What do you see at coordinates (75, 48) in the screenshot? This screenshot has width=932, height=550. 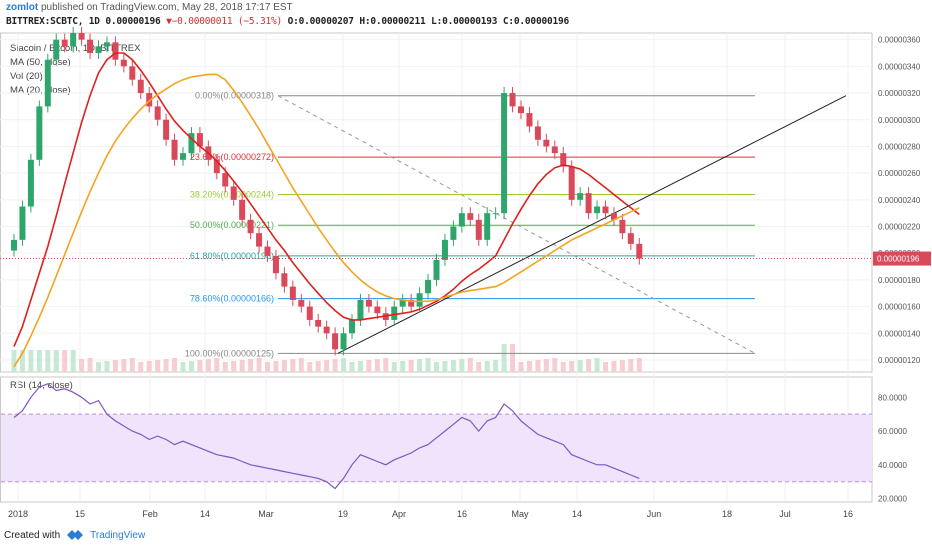 I see `series-title-legend: Siacoin / Bitcoin, 1D, BITTREX` at bounding box center [75, 48].